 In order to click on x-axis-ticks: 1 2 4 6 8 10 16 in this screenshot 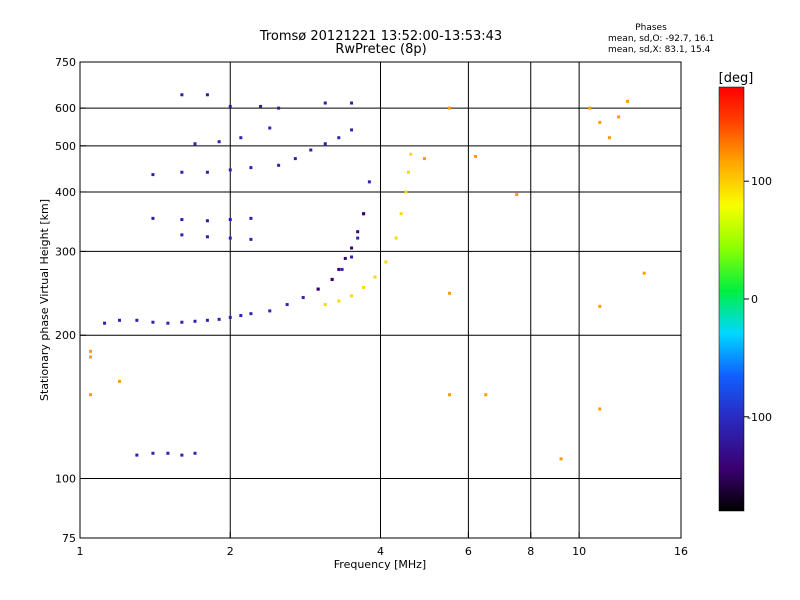, I will do `click(382, 545)`.